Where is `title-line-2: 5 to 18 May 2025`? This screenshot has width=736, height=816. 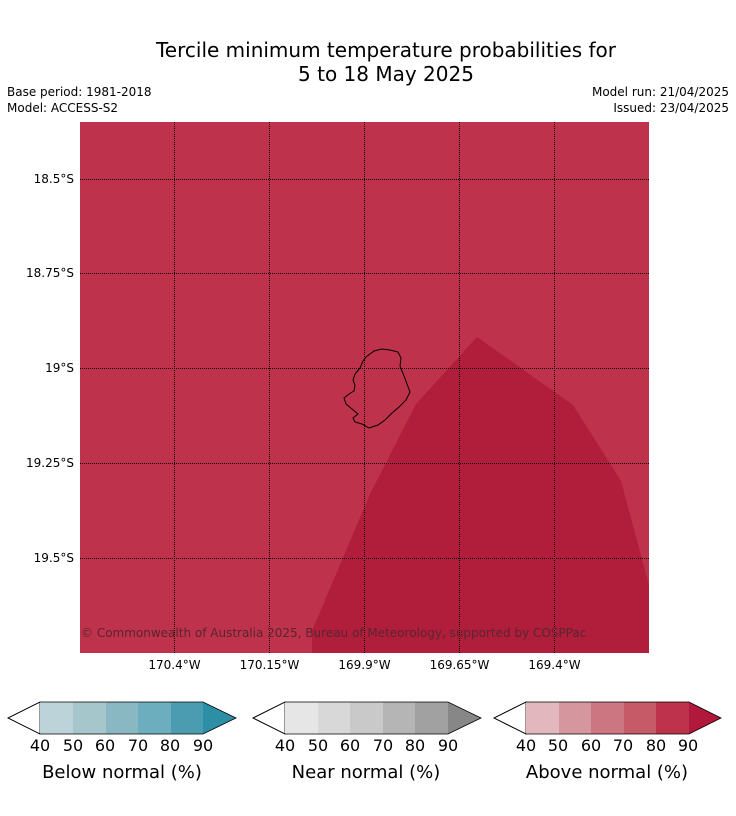 title-line-2: 5 to 18 May 2025 is located at coordinates (386, 74).